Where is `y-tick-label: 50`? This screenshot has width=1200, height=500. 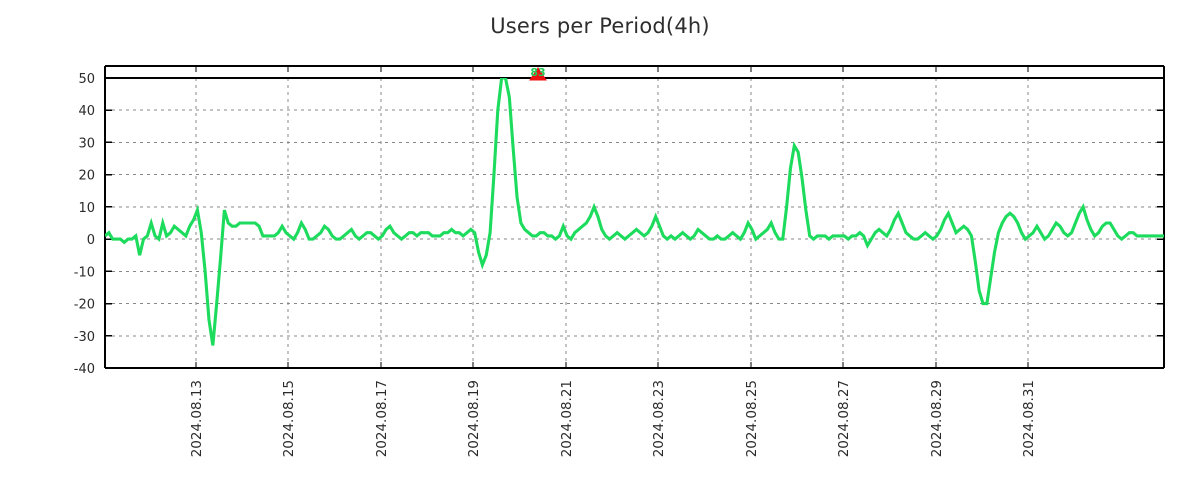 y-tick-label: 50 is located at coordinates (86, 79).